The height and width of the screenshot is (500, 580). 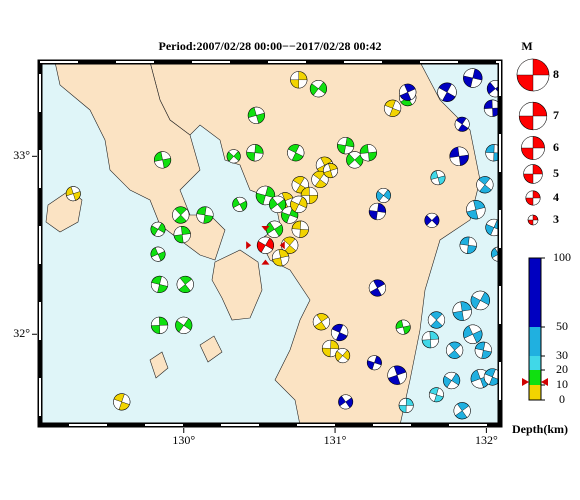 What do you see at coordinates (183, 440) in the screenshot?
I see `x-tick-label: 130°` at bounding box center [183, 440].